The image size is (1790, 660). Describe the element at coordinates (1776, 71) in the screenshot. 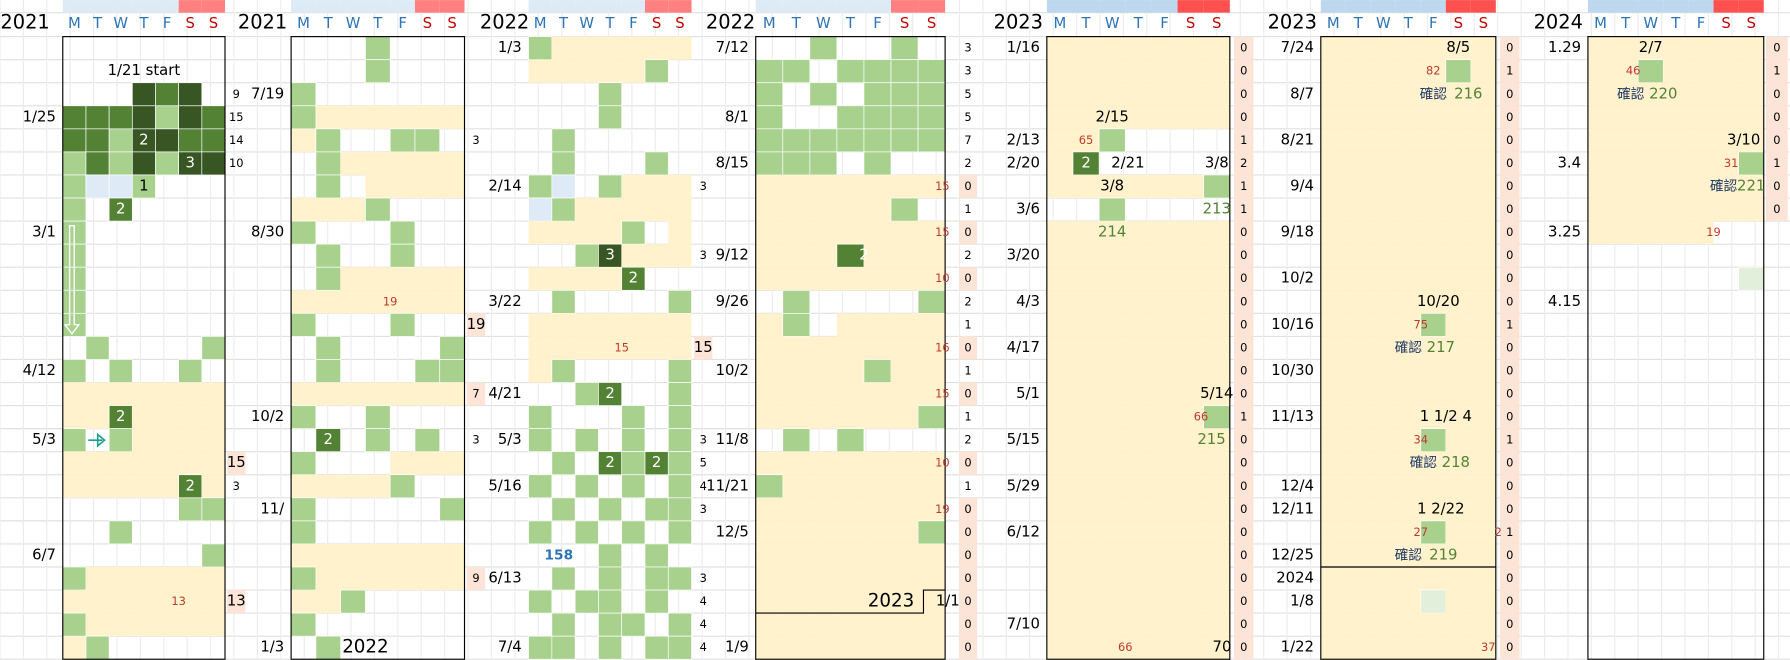

I see `count: 1` at that location.